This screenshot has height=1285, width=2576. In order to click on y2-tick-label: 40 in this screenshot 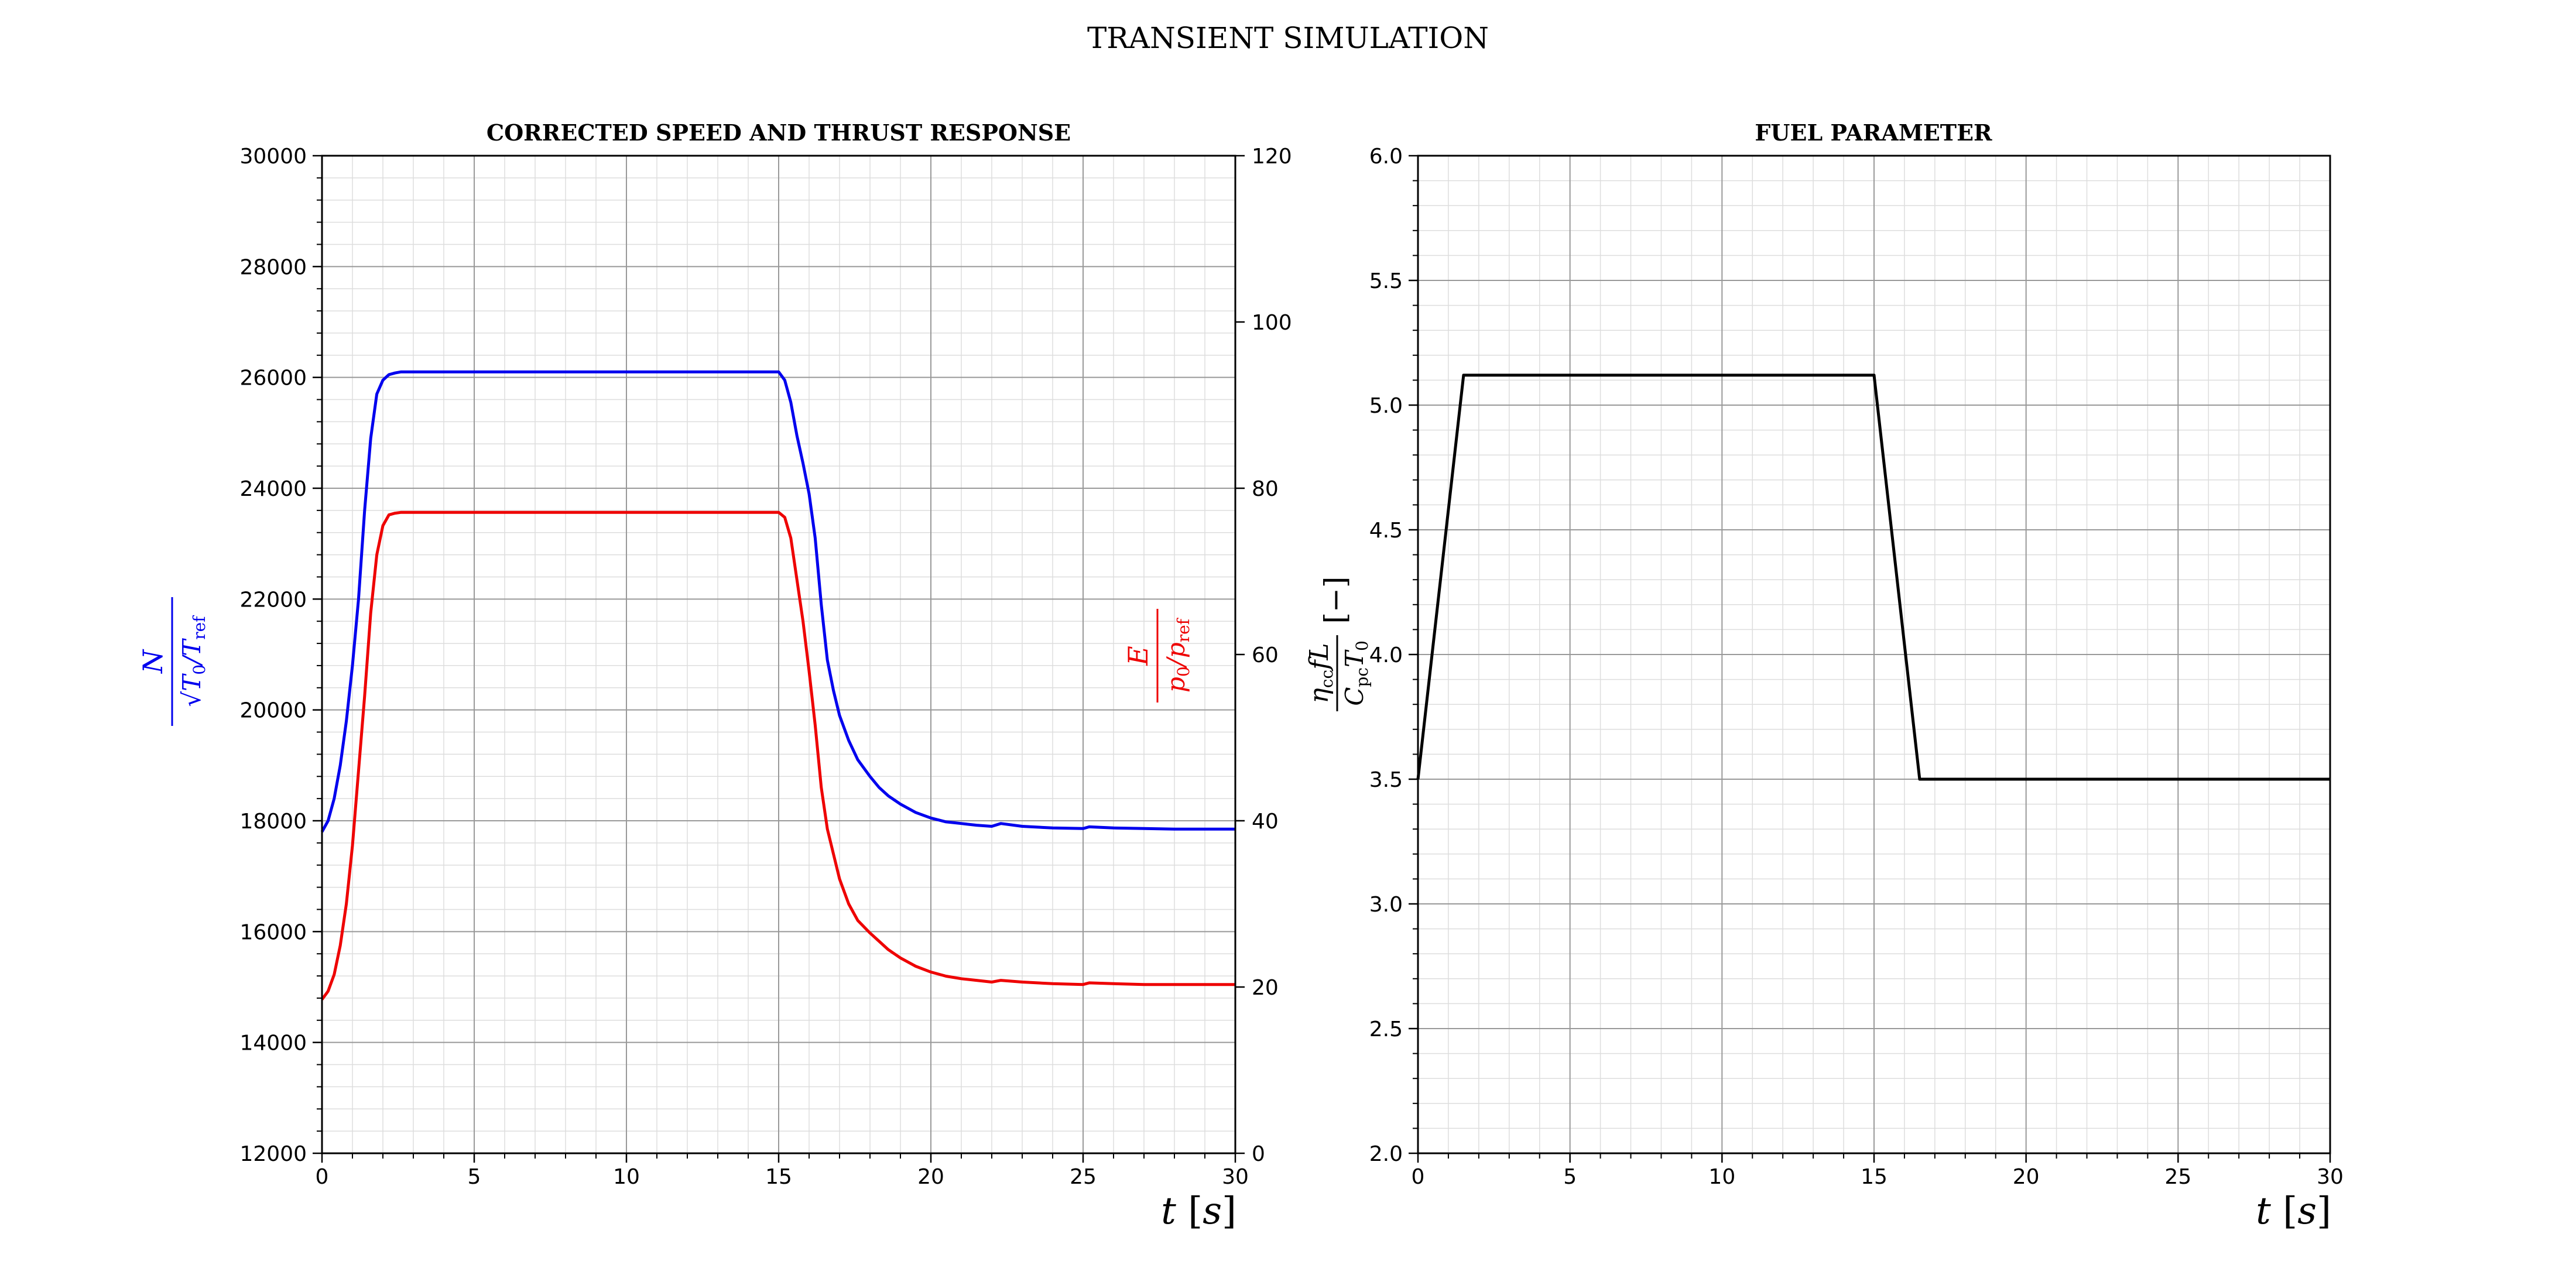, I will do `click(1266, 822)`.